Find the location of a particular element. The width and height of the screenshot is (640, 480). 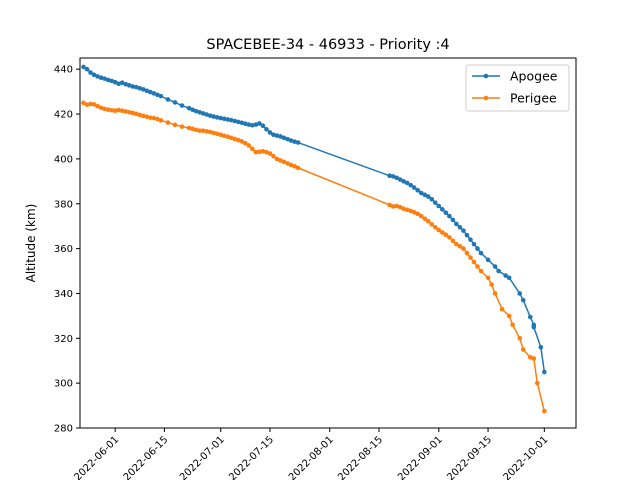

legend-marker-perigee is located at coordinates (486, 98).